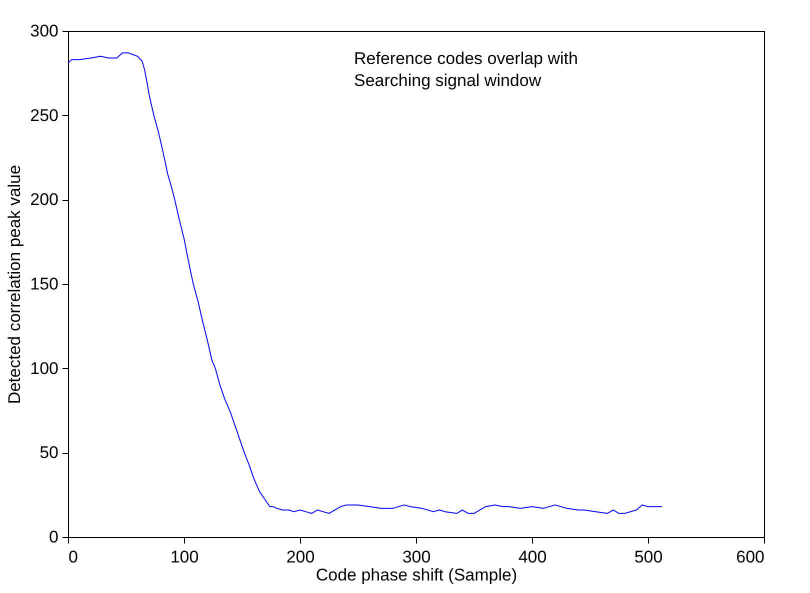  I want to click on y-tick-label: 150, so click(44, 284).